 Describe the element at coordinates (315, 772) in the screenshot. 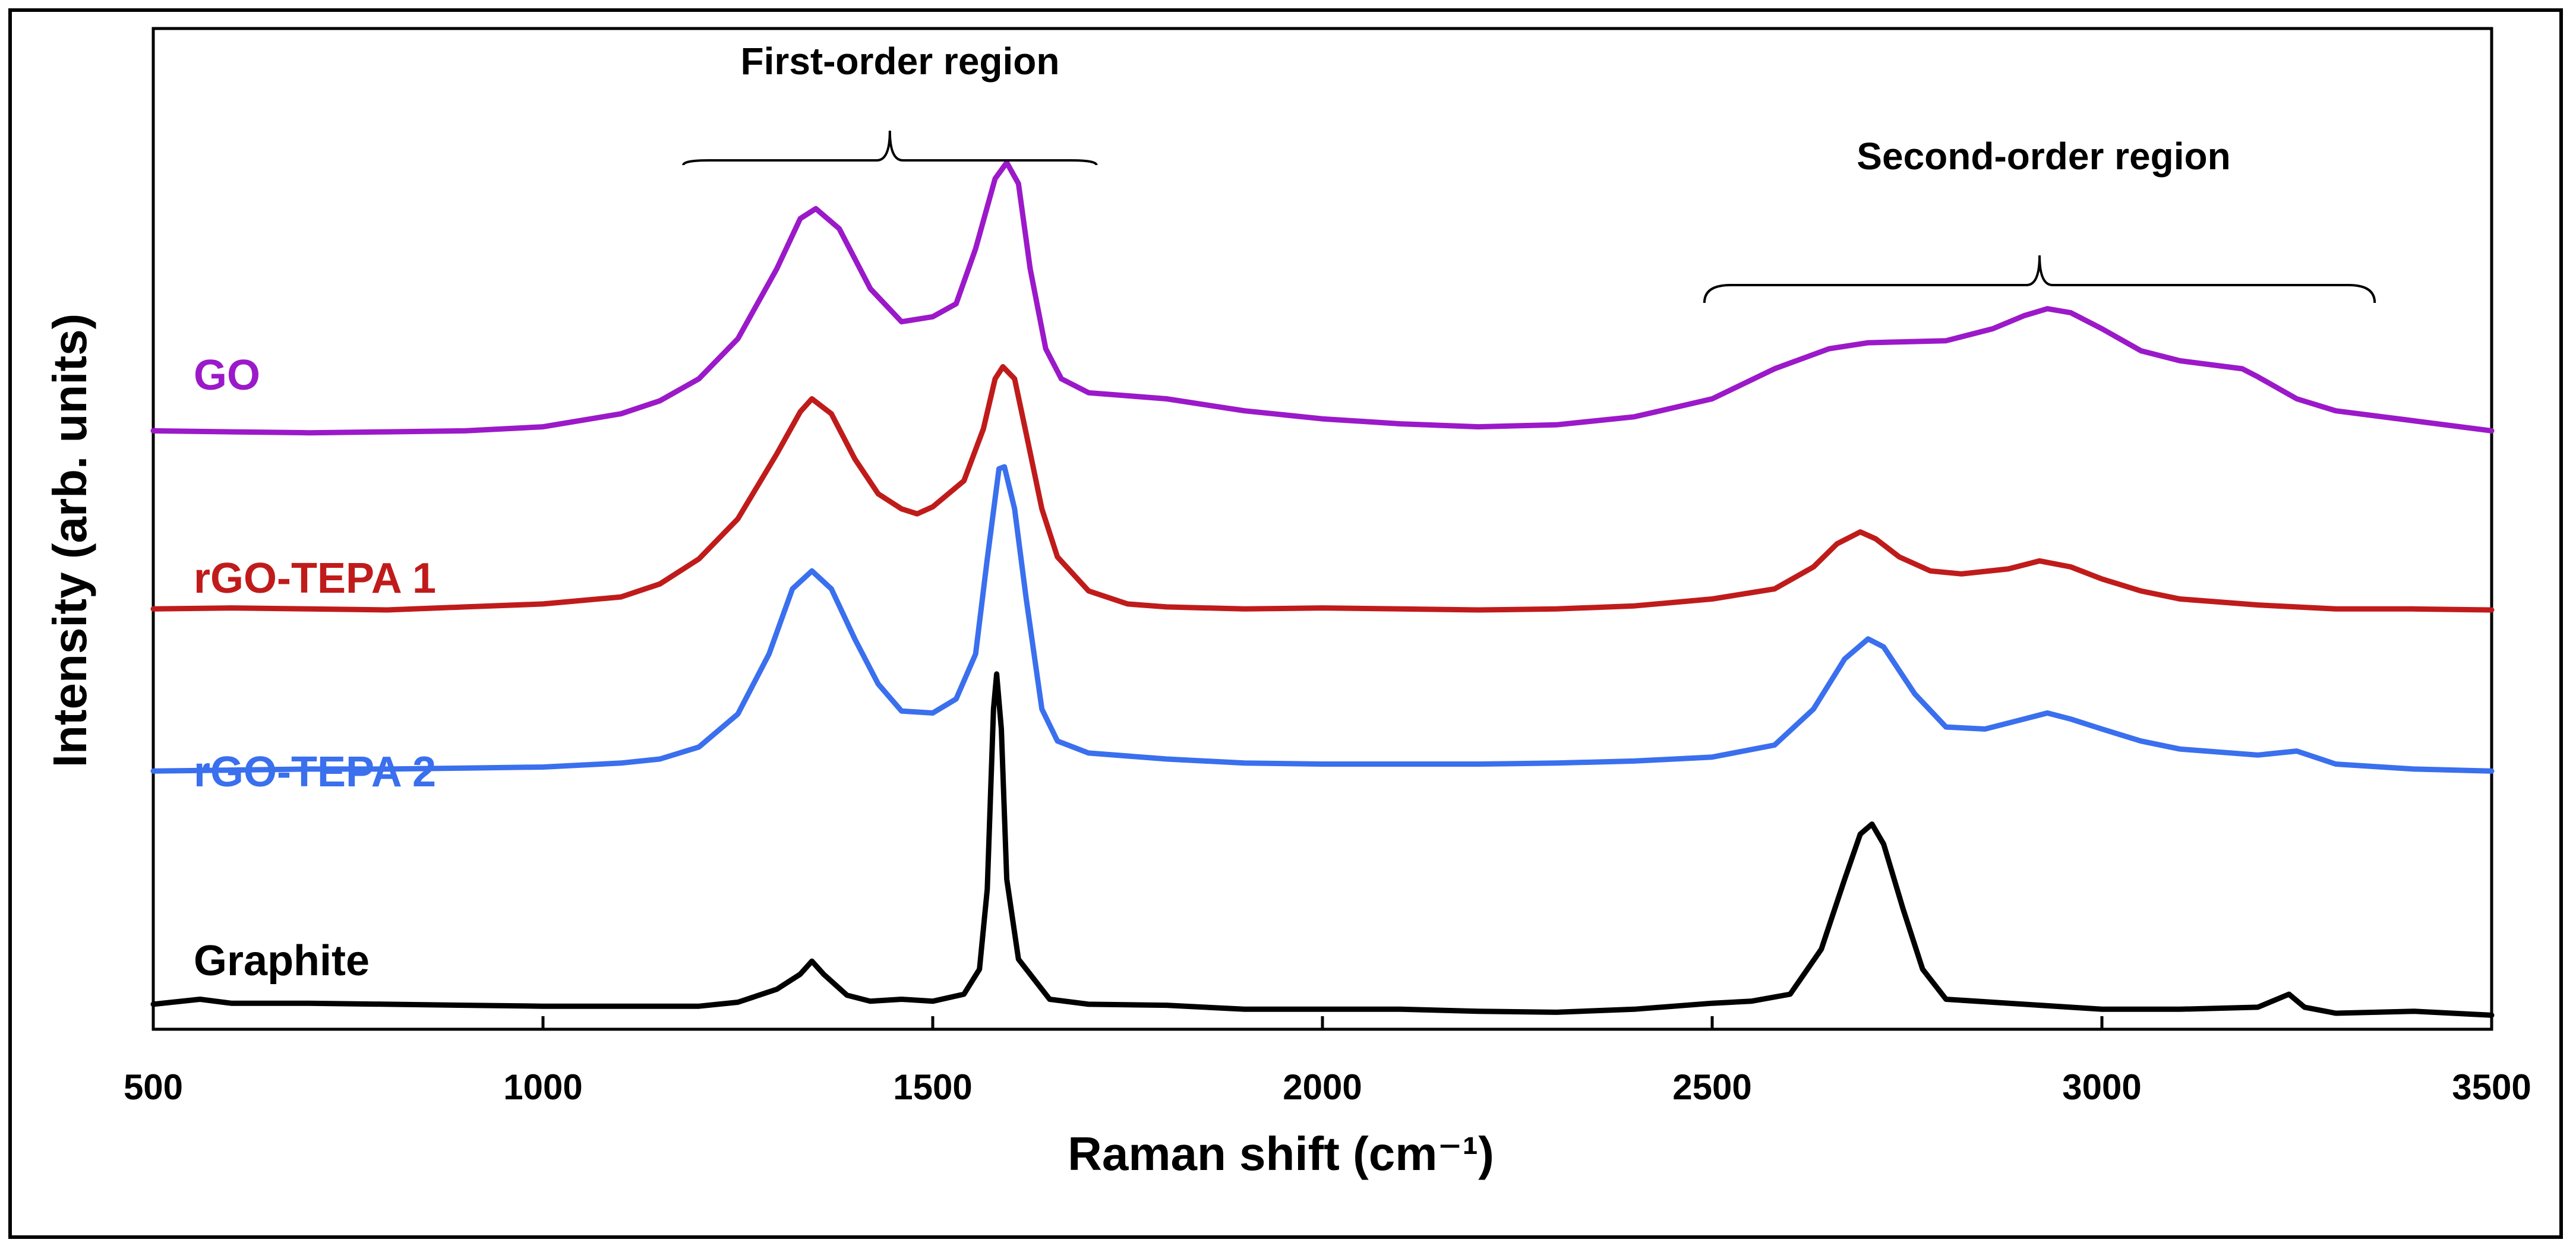

I see `legend-label-rgo-tepa-2: rGO-TEPA 2` at that location.